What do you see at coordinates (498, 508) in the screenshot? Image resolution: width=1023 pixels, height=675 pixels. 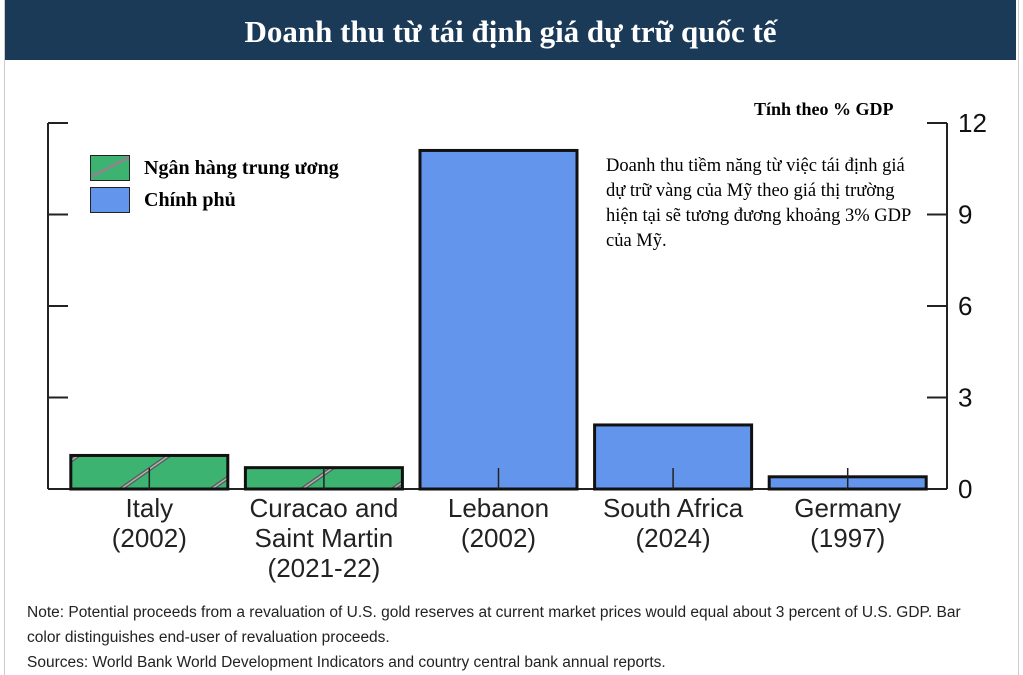 I see `x-tick-label: Lebanon` at bounding box center [498, 508].